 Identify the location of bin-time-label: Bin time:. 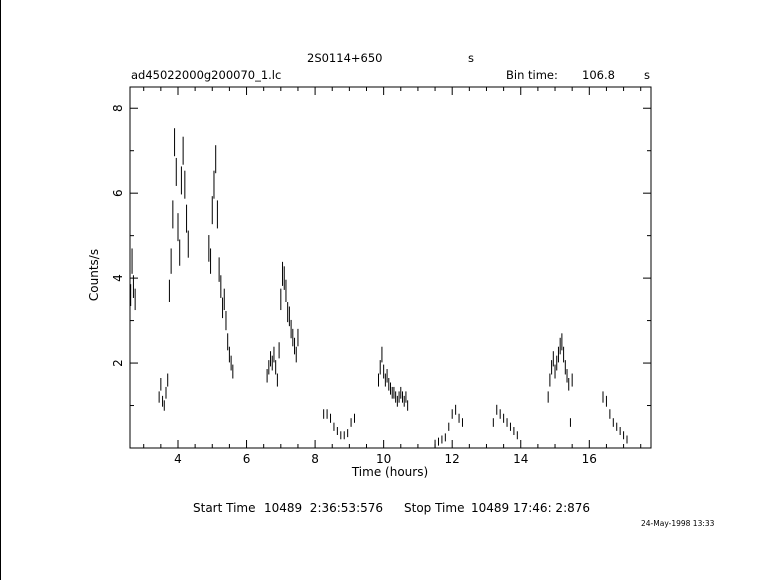
(532, 75).